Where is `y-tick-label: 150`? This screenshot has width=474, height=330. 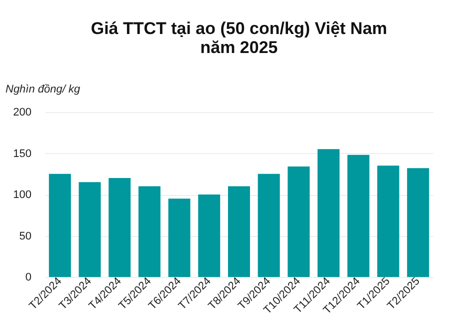
y-tick-label: 150 is located at coordinates (22, 154).